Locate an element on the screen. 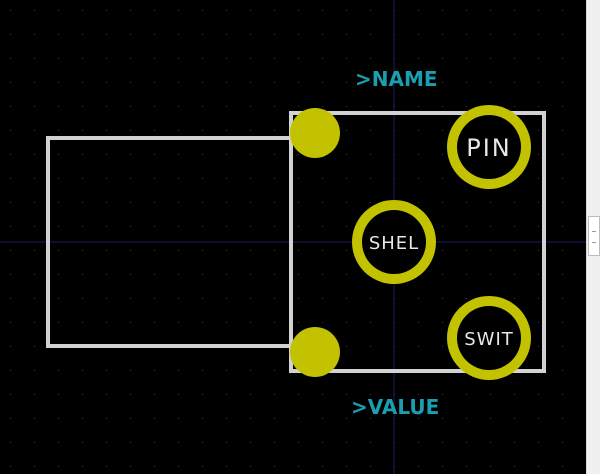 Image resolution: width=600 pixels, height=474 pixels. pad-switch-label: SWIT is located at coordinates (489, 339).